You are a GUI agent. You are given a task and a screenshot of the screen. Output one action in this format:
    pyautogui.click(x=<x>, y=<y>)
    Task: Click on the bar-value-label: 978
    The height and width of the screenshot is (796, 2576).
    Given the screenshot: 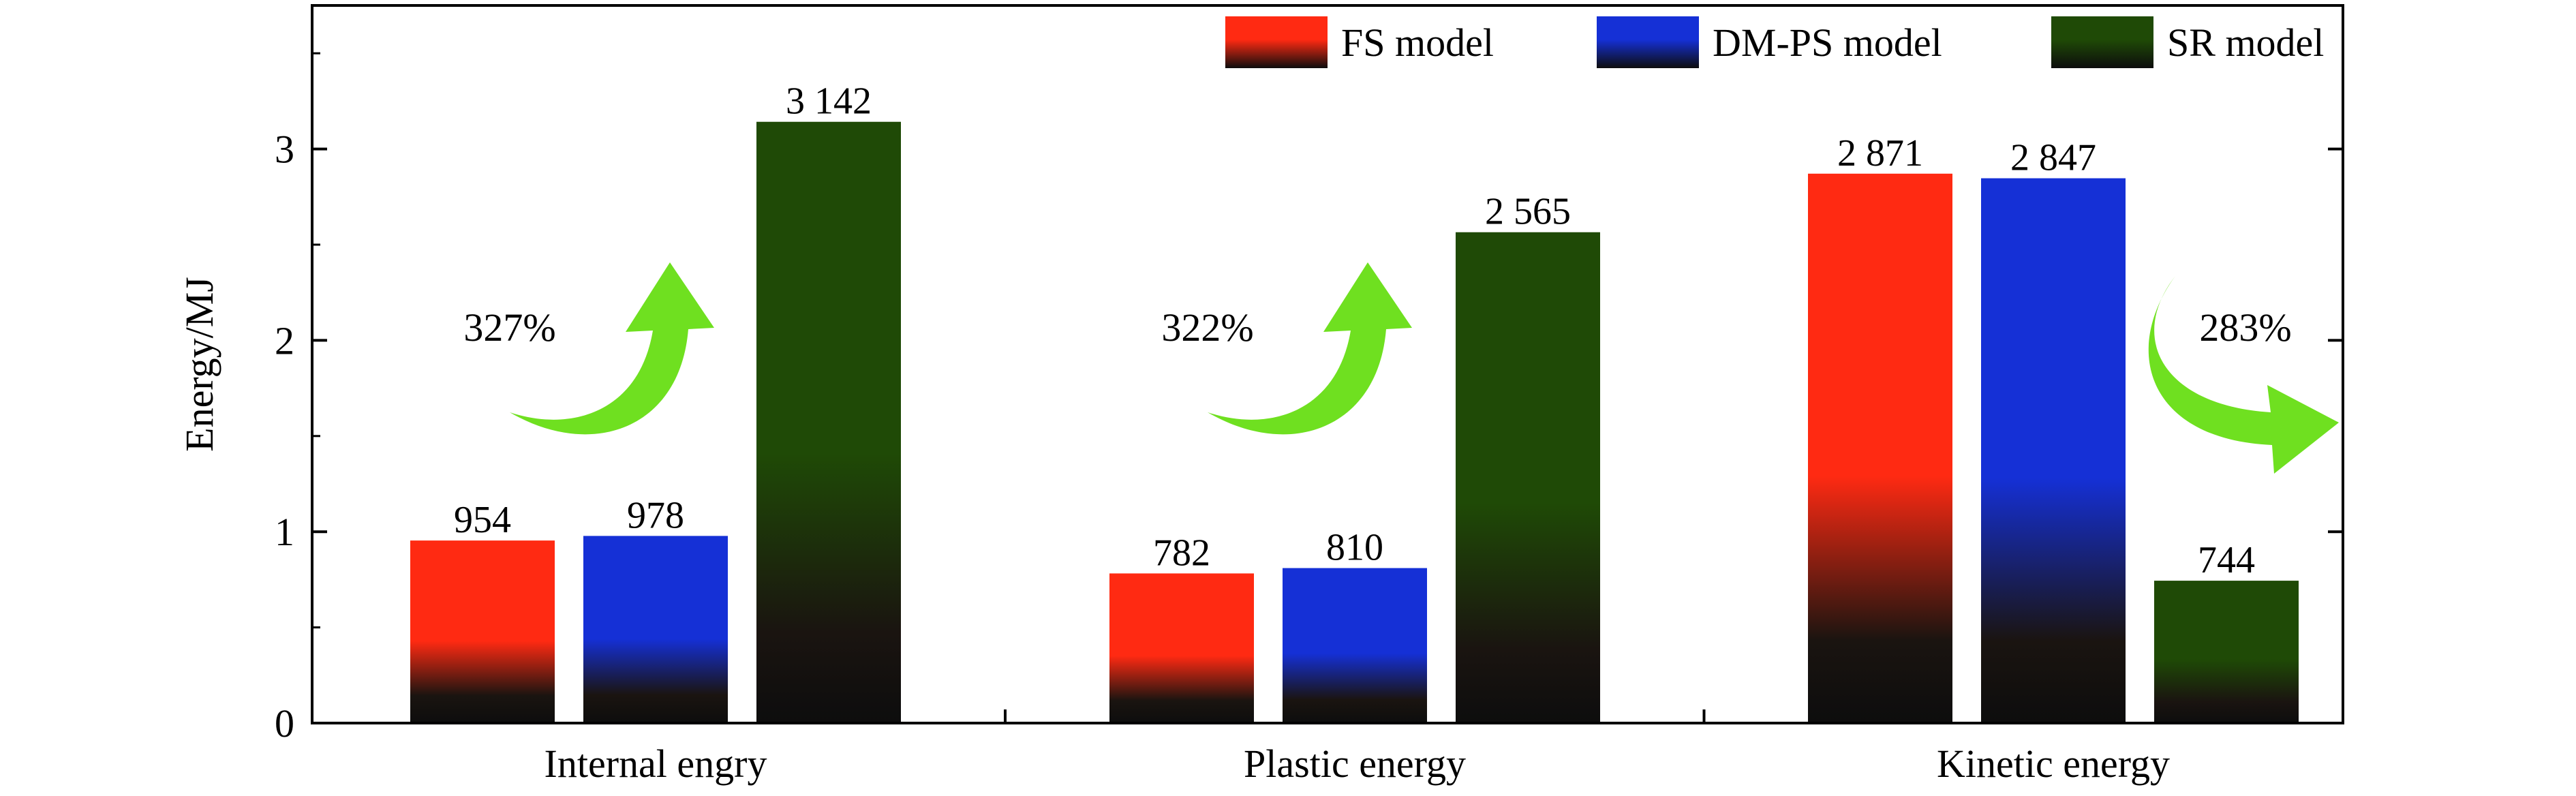 What is the action you would take?
    pyautogui.click(x=655, y=515)
    